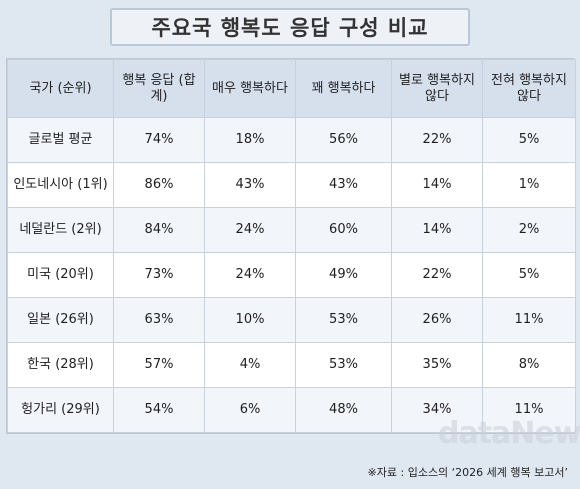 The width and height of the screenshot is (580, 489). I want to click on table-row: 네덜란드 (2위) 84% 24% 60% 14% 2%, so click(291, 230).